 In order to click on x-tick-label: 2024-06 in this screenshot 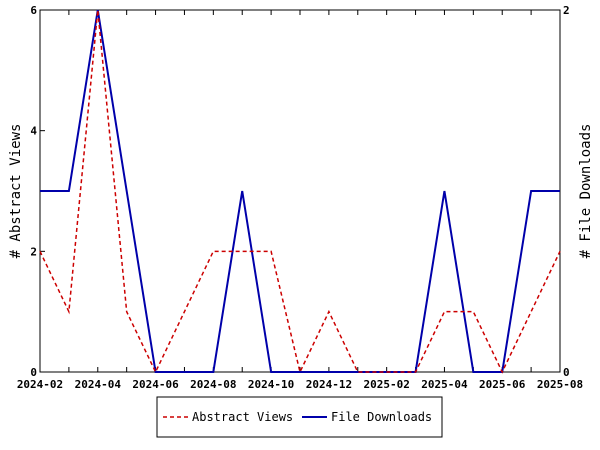, I will do `click(155, 384)`.